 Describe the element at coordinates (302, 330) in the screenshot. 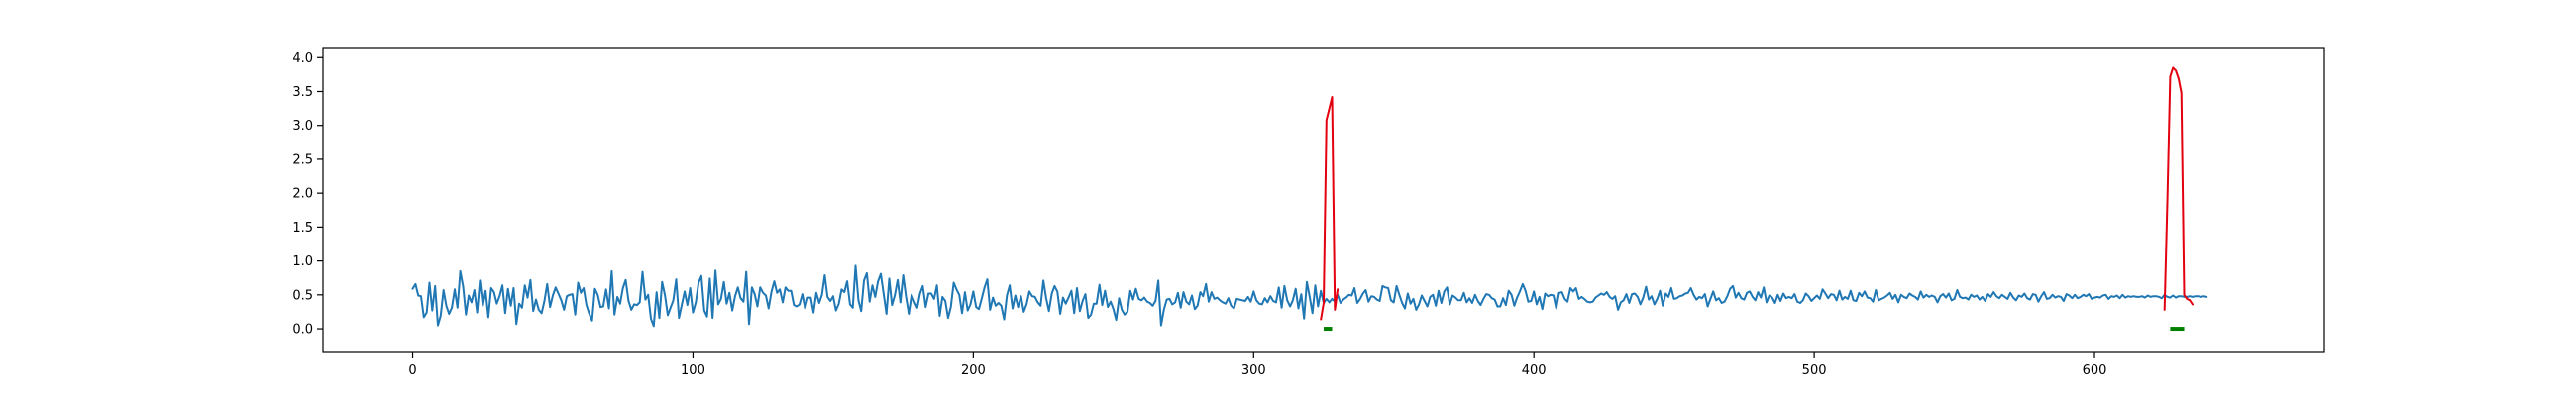

I see `y-tick-label: 0.0` at that location.